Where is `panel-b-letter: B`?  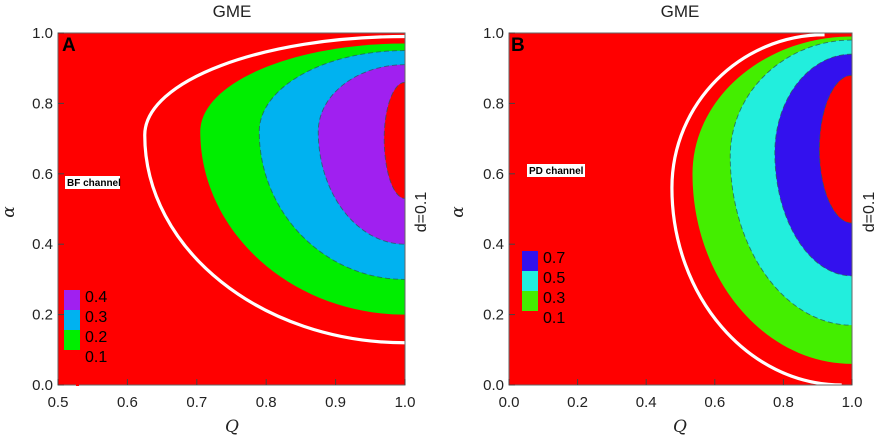 panel-b-letter: B is located at coordinates (518, 45).